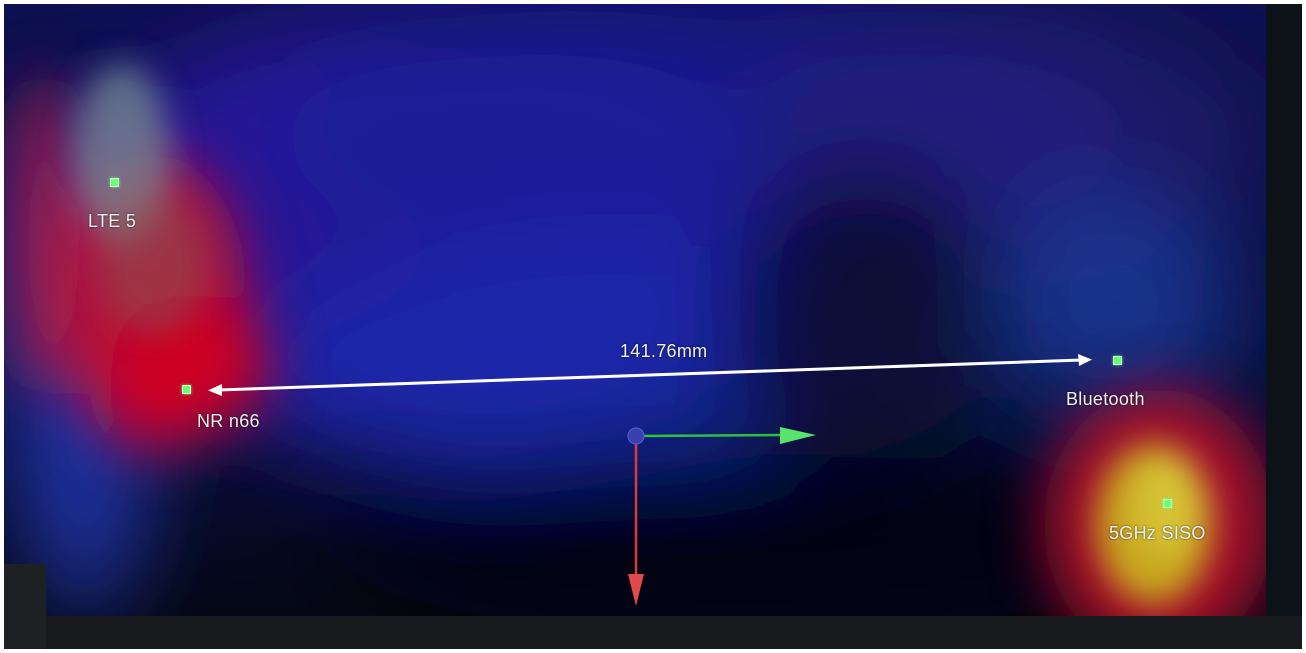  Describe the element at coordinates (1105, 399) in the screenshot. I see `antenna-label-bluetooth: Bluetooth` at that location.